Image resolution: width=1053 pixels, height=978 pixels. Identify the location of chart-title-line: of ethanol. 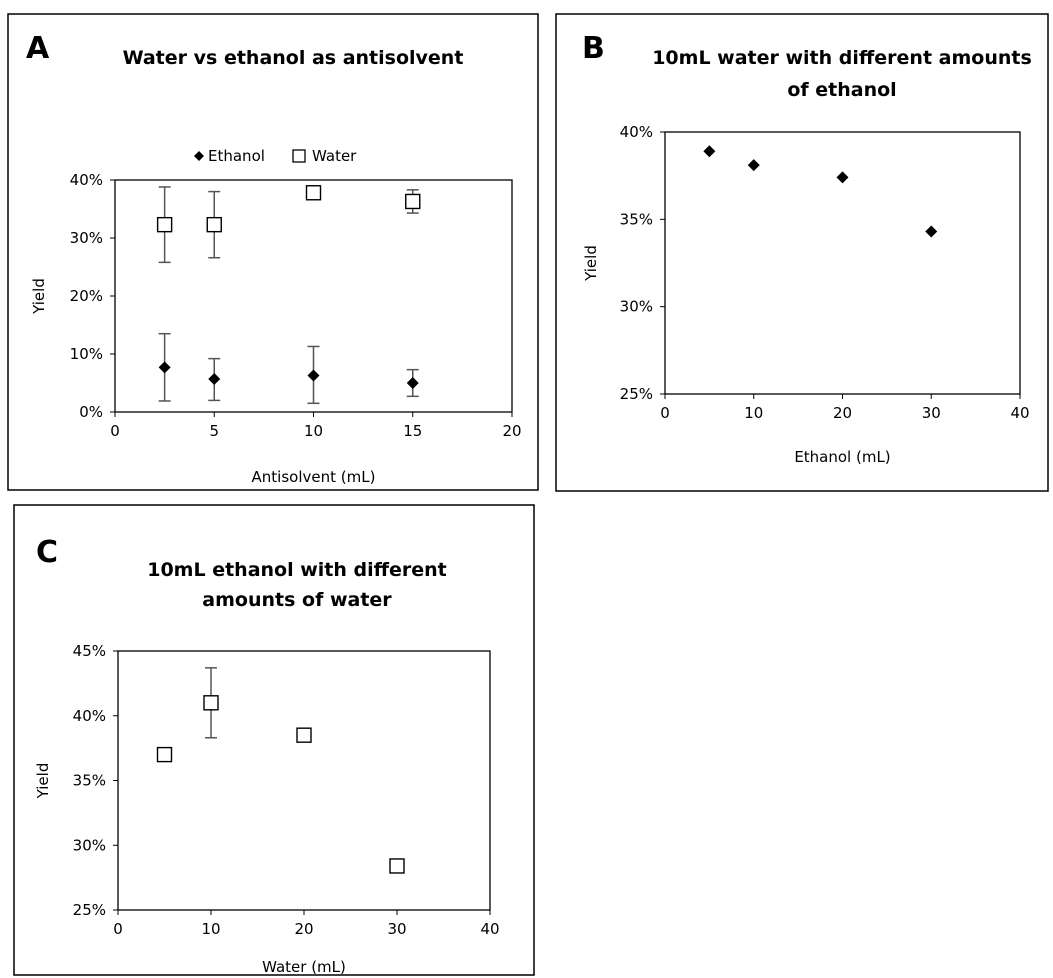
(841, 90).